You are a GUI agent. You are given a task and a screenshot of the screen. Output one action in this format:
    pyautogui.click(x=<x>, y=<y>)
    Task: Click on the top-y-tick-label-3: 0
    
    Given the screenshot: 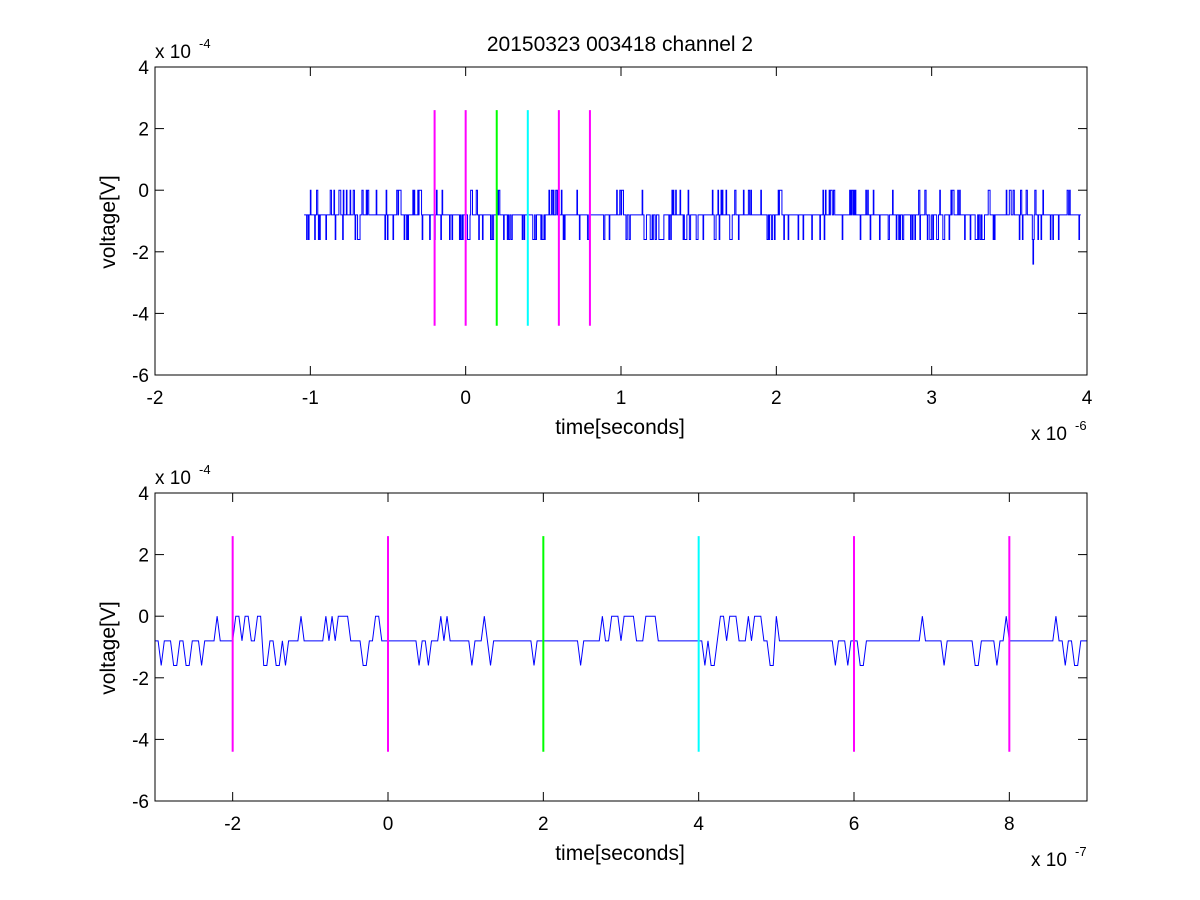 What is the action you would take?
    pyautogui.click(x=143, y=191)
    